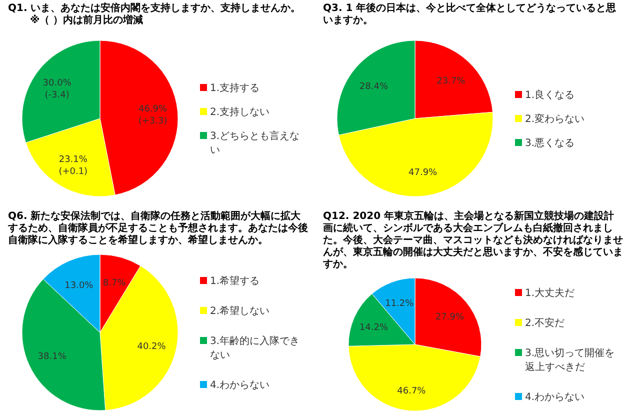  I want to click on legend-label: 2.支持しない, so click(240, 112).